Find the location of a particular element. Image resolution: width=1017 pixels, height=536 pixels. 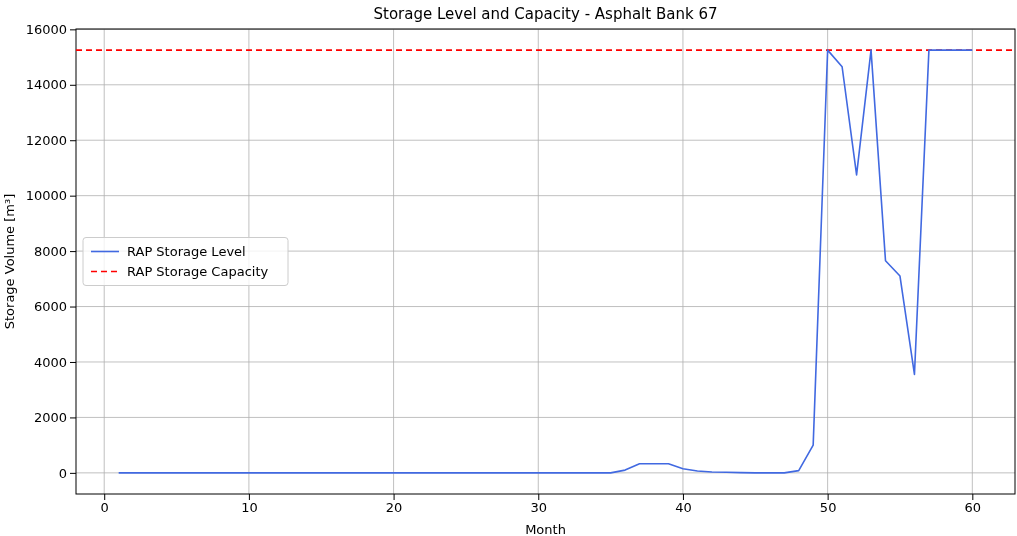

x-tick-label: 30 is located at coordinates (539, 508).